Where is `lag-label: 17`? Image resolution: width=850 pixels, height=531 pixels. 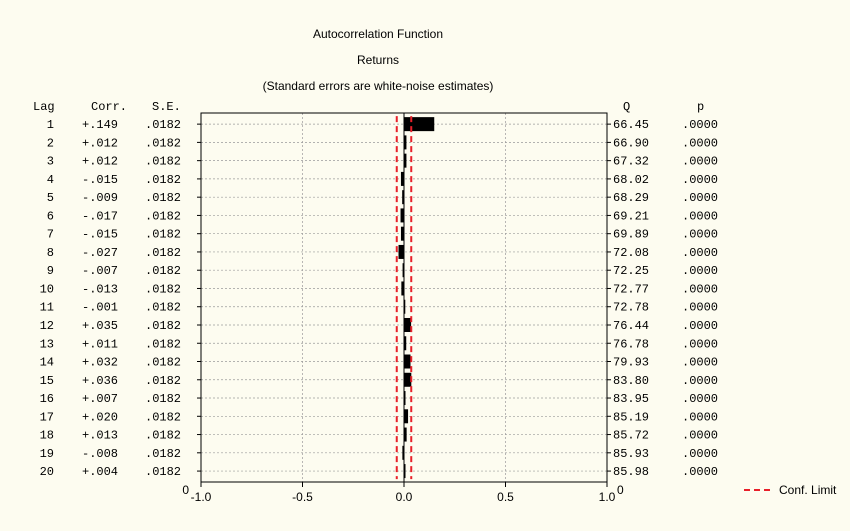 lag-label: 17 is located at coordinates (47, 417).